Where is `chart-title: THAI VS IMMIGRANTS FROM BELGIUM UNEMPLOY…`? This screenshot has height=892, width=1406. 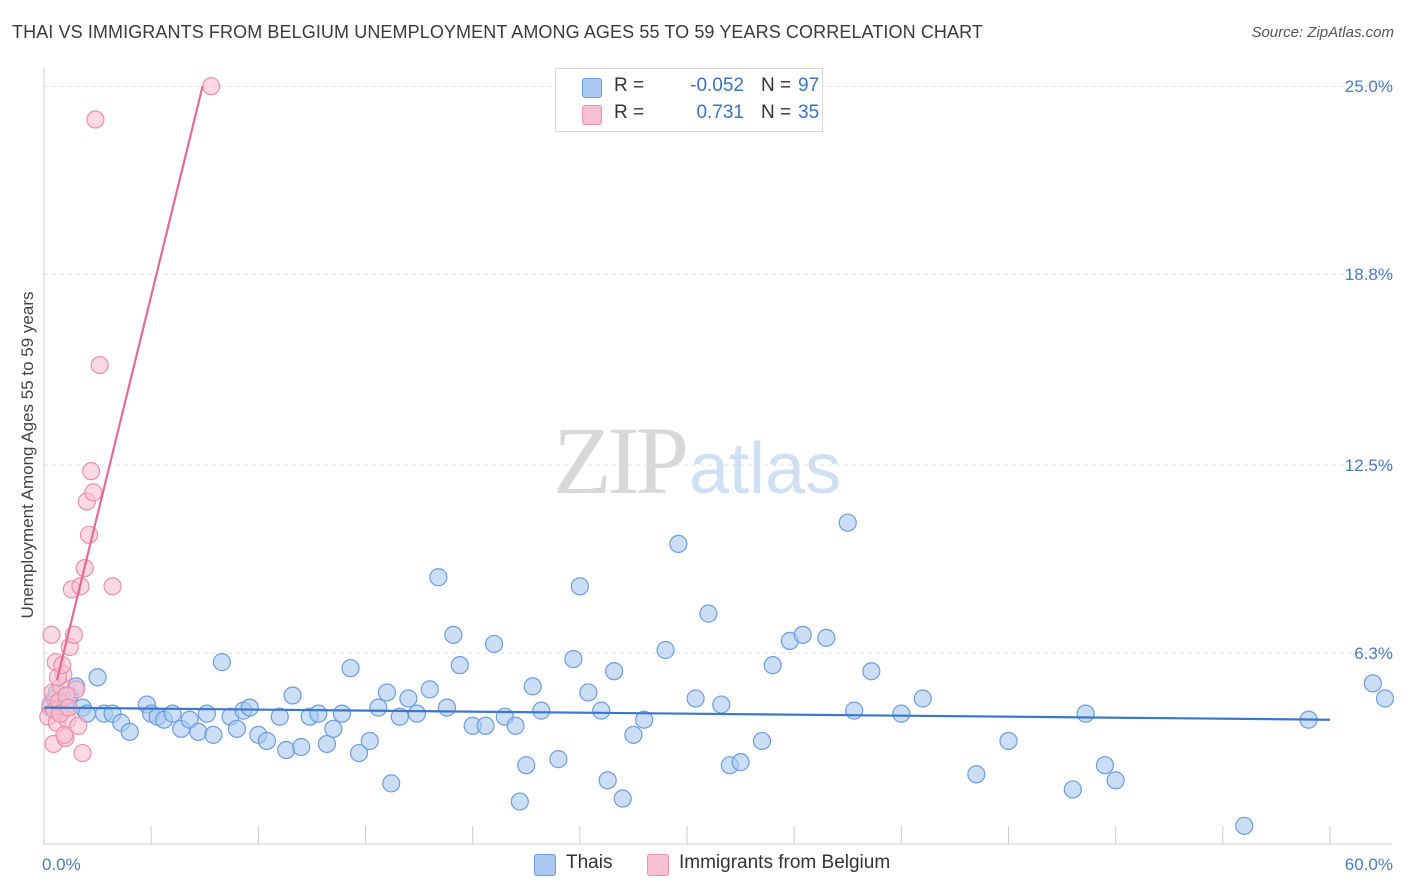 chart-title: THAI VS IMMIGRANTS FROM BELGIUM UNEMPLOY… is located at coordinates (497, 32).